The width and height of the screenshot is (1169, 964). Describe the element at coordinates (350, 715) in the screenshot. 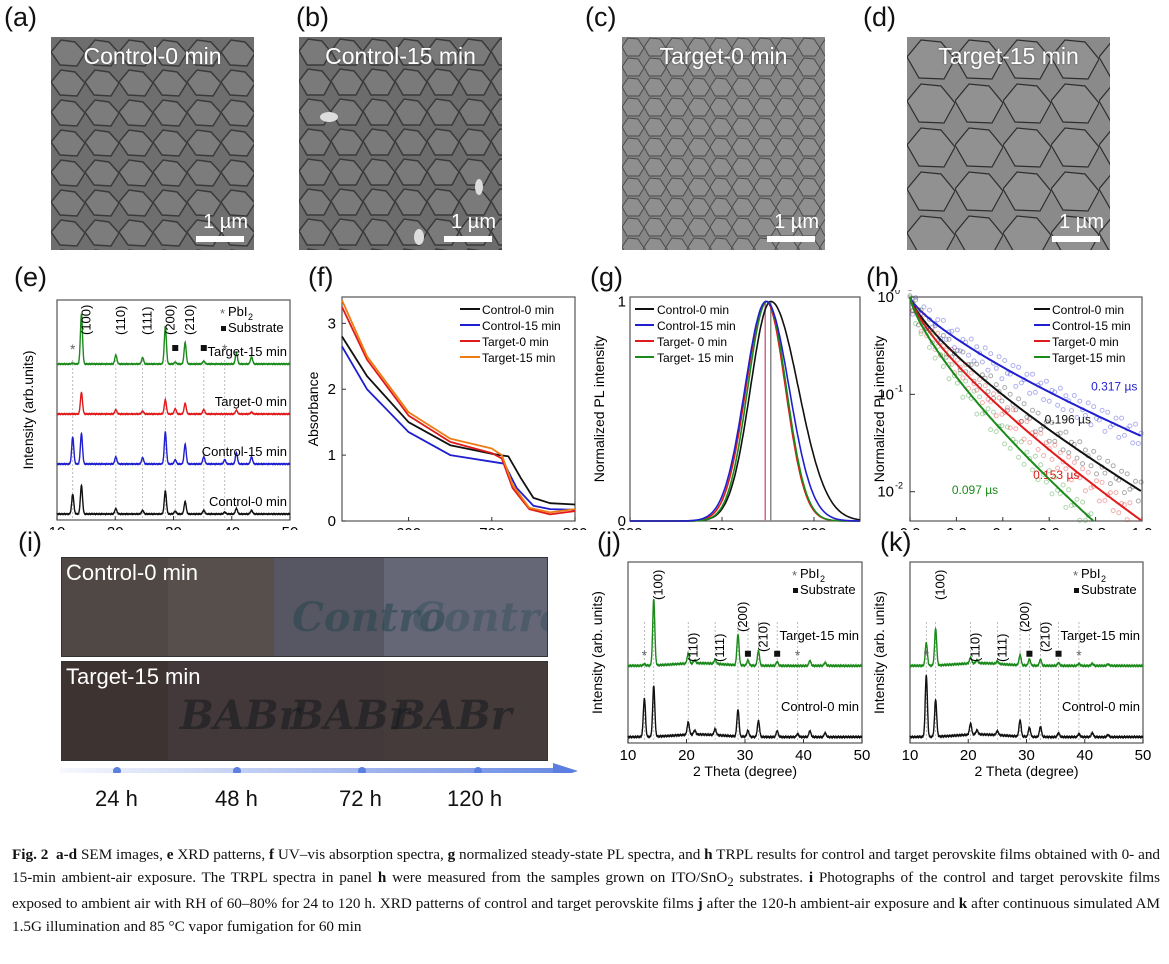

I see `ink-writing: BABr` at that location.